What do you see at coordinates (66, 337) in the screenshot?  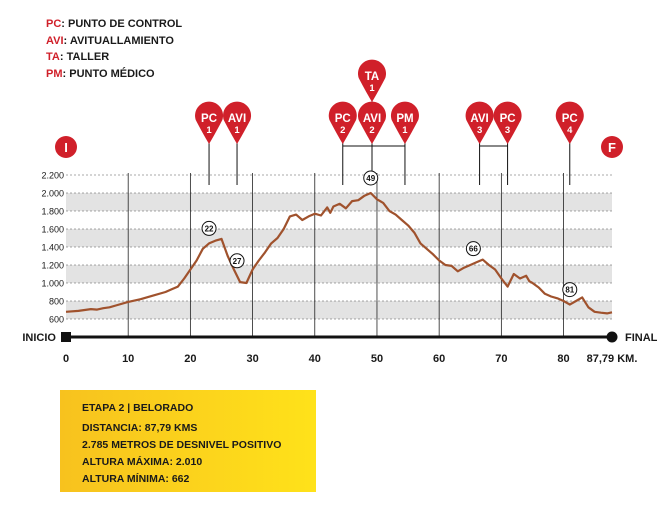 I see `start-square` at bounding box center [66, 337].